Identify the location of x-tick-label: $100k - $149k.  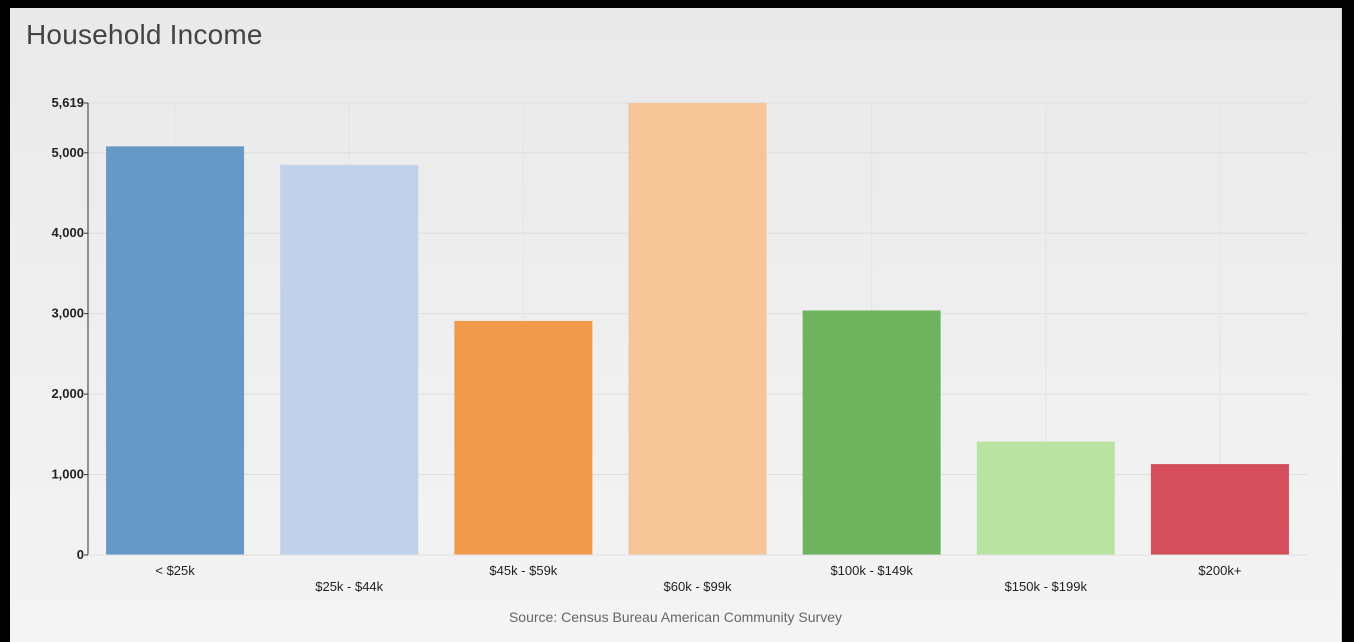
(871, 570).